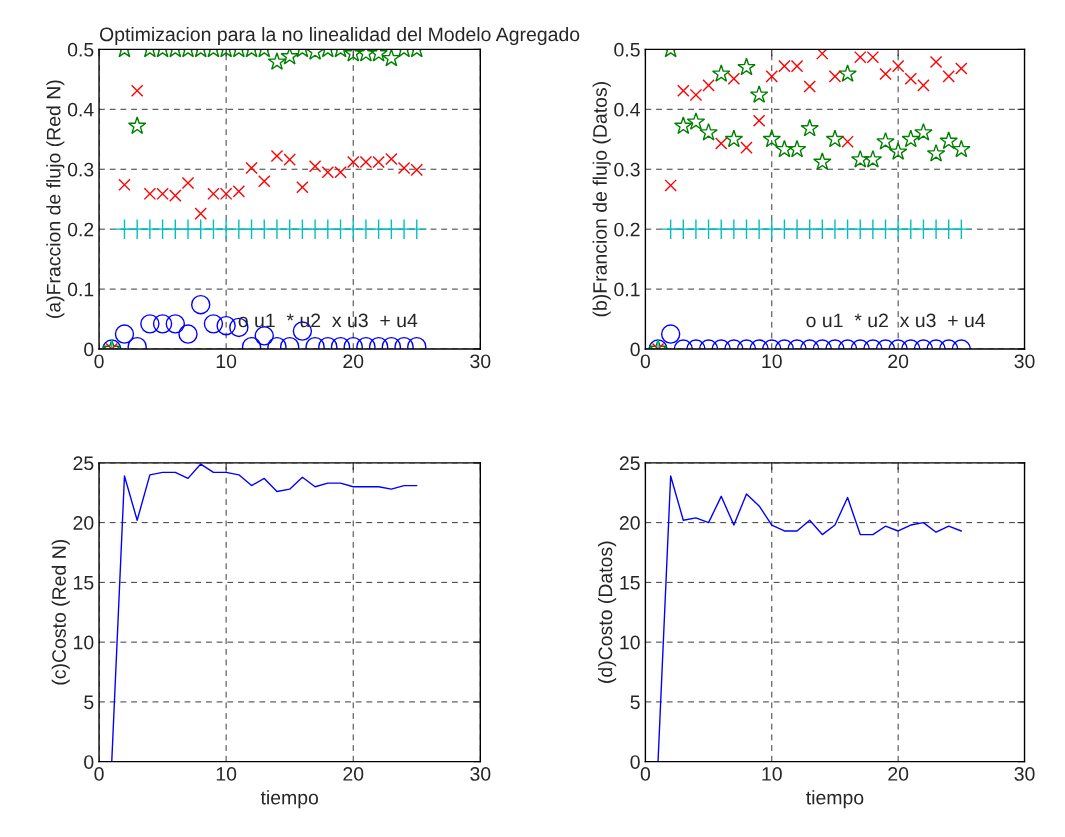 The width and height of the screenshot is (1065, 837). Describe the element at coordinates (339, 36) in the screenshot. I see `chart-title: Optimizacion para la no linealidad del Modelo Agregado` at that location.